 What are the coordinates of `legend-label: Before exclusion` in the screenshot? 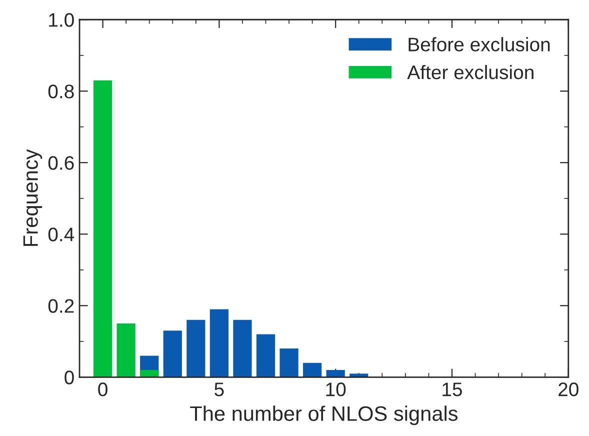 It's located at (479, 44).